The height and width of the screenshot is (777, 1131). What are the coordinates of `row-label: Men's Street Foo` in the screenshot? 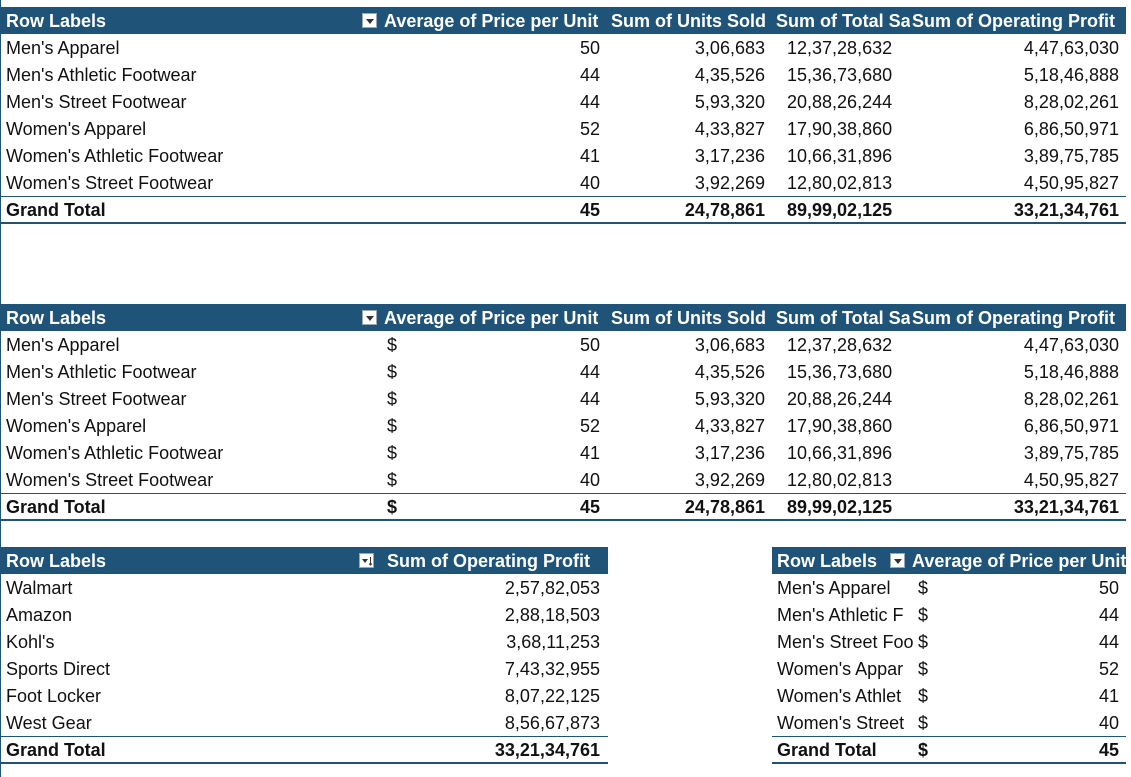 It's located at (845, 642).